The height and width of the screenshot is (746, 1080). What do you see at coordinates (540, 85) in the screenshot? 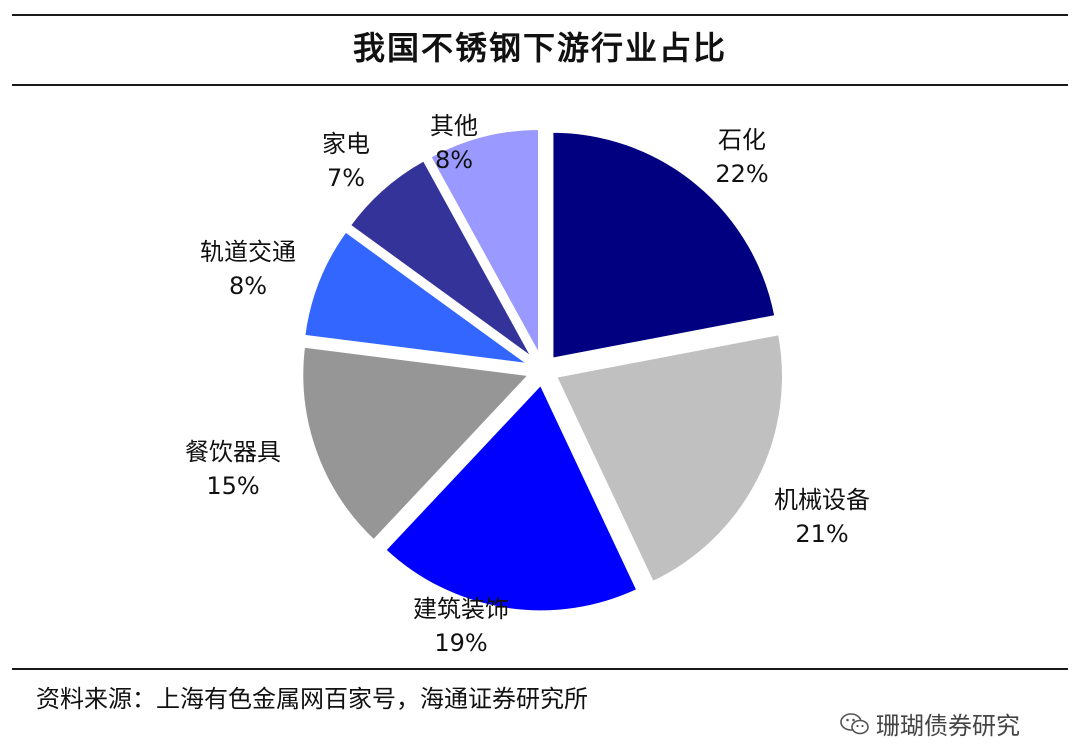
I see `title-rule` at bounding box center [540, 85].